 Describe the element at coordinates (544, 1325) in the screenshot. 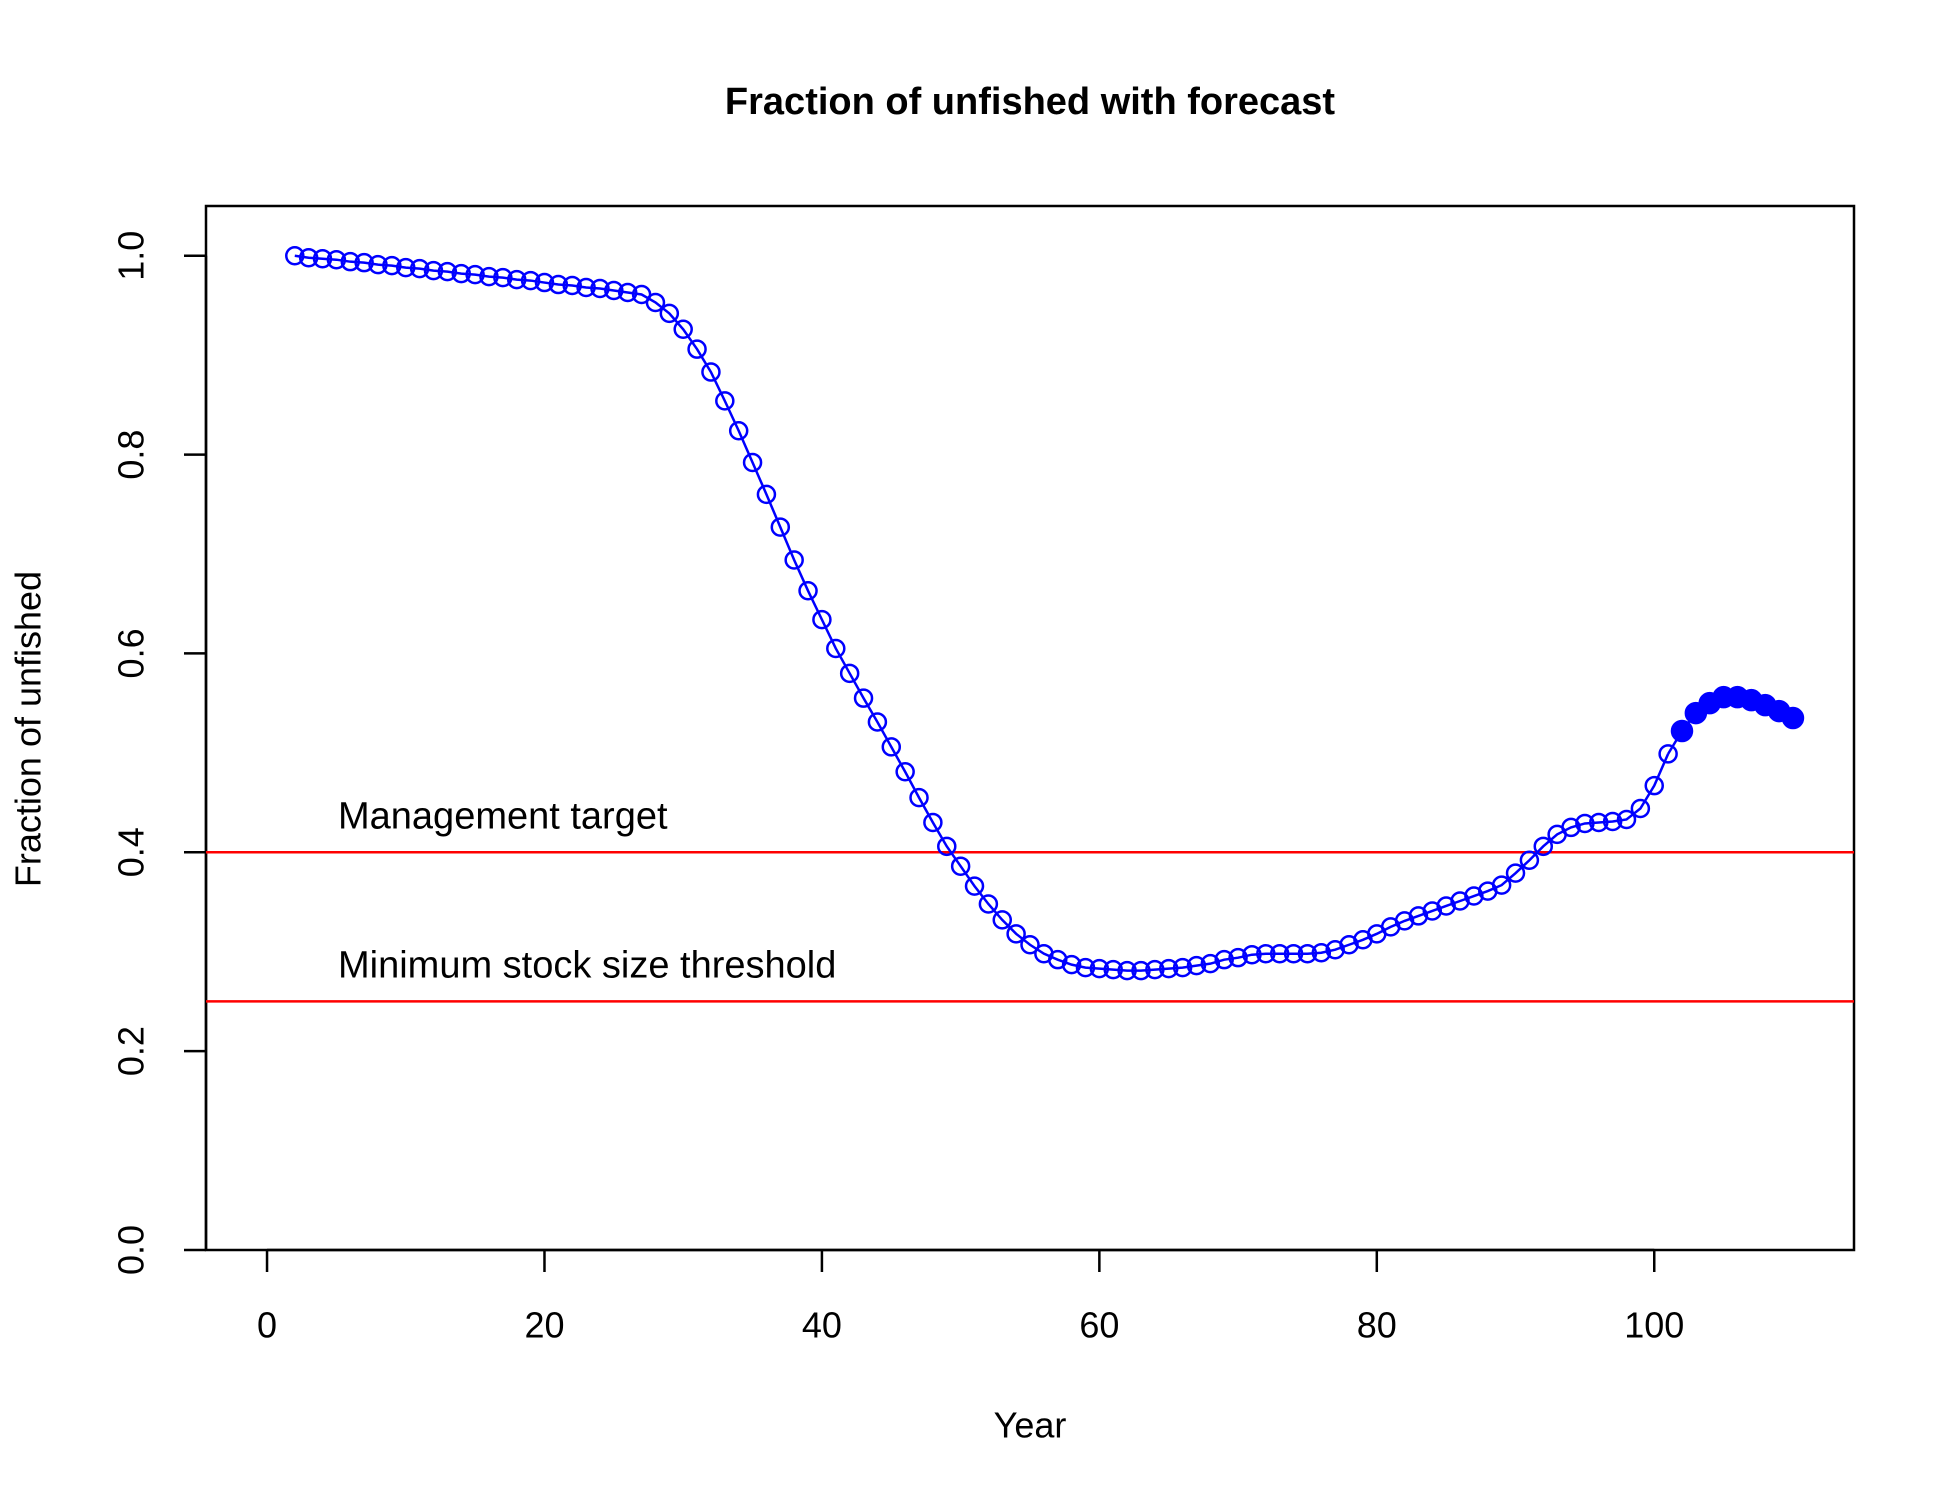

I see `x-tick-label: 20` at that location.